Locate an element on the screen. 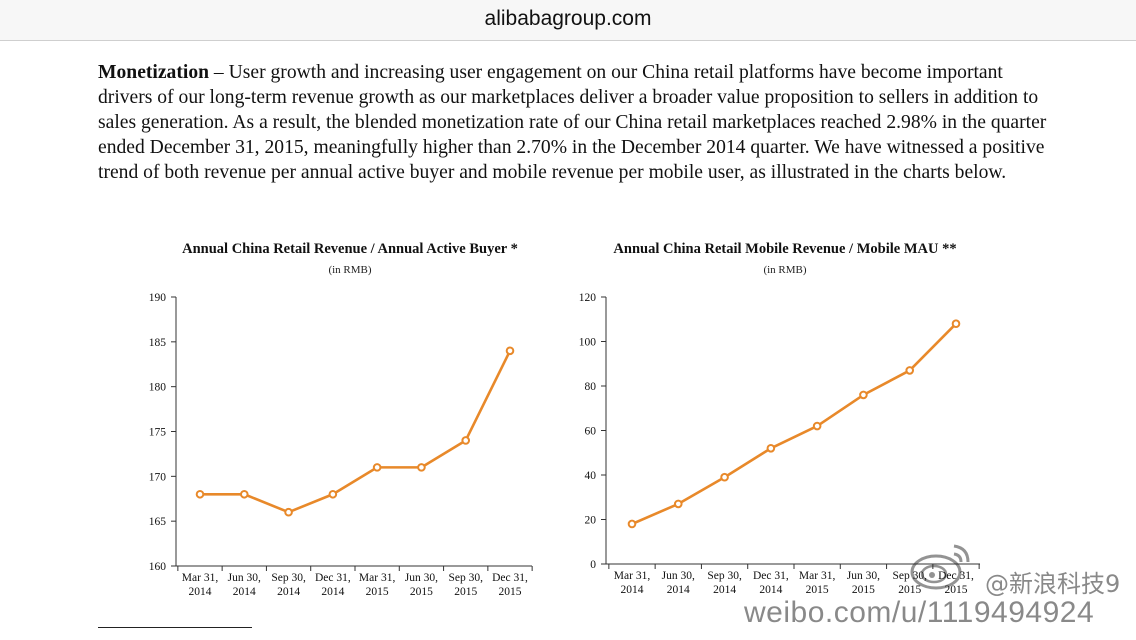 The image size is (1136, 640). y-tick-label: 0 is located at coordinates (593, 565).